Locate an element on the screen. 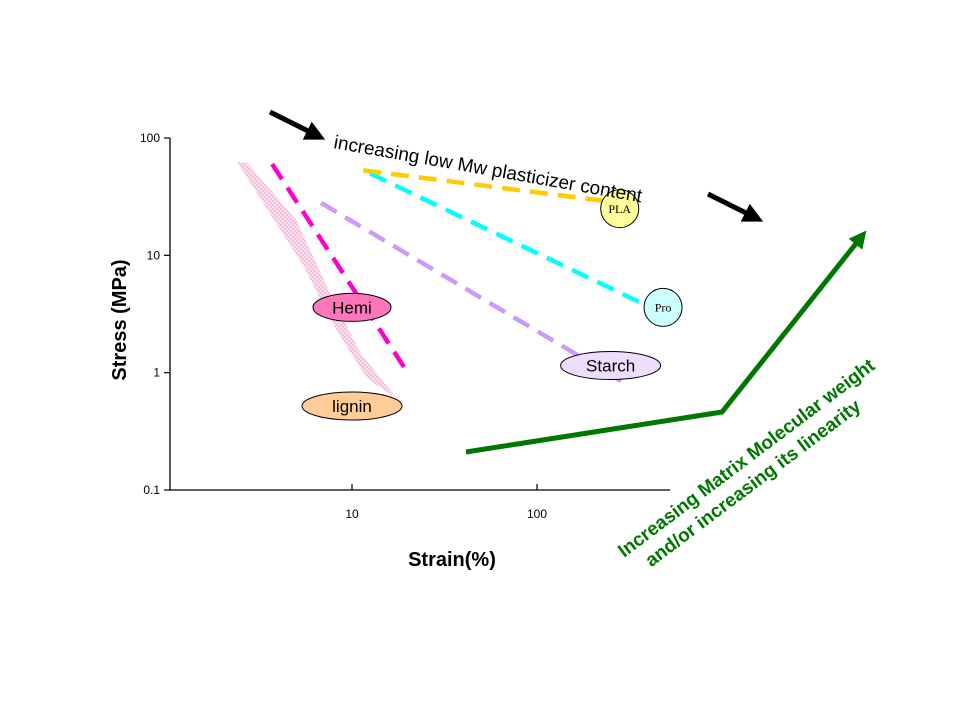  y-tick-label: 100 is located at coordinates (150, 138).